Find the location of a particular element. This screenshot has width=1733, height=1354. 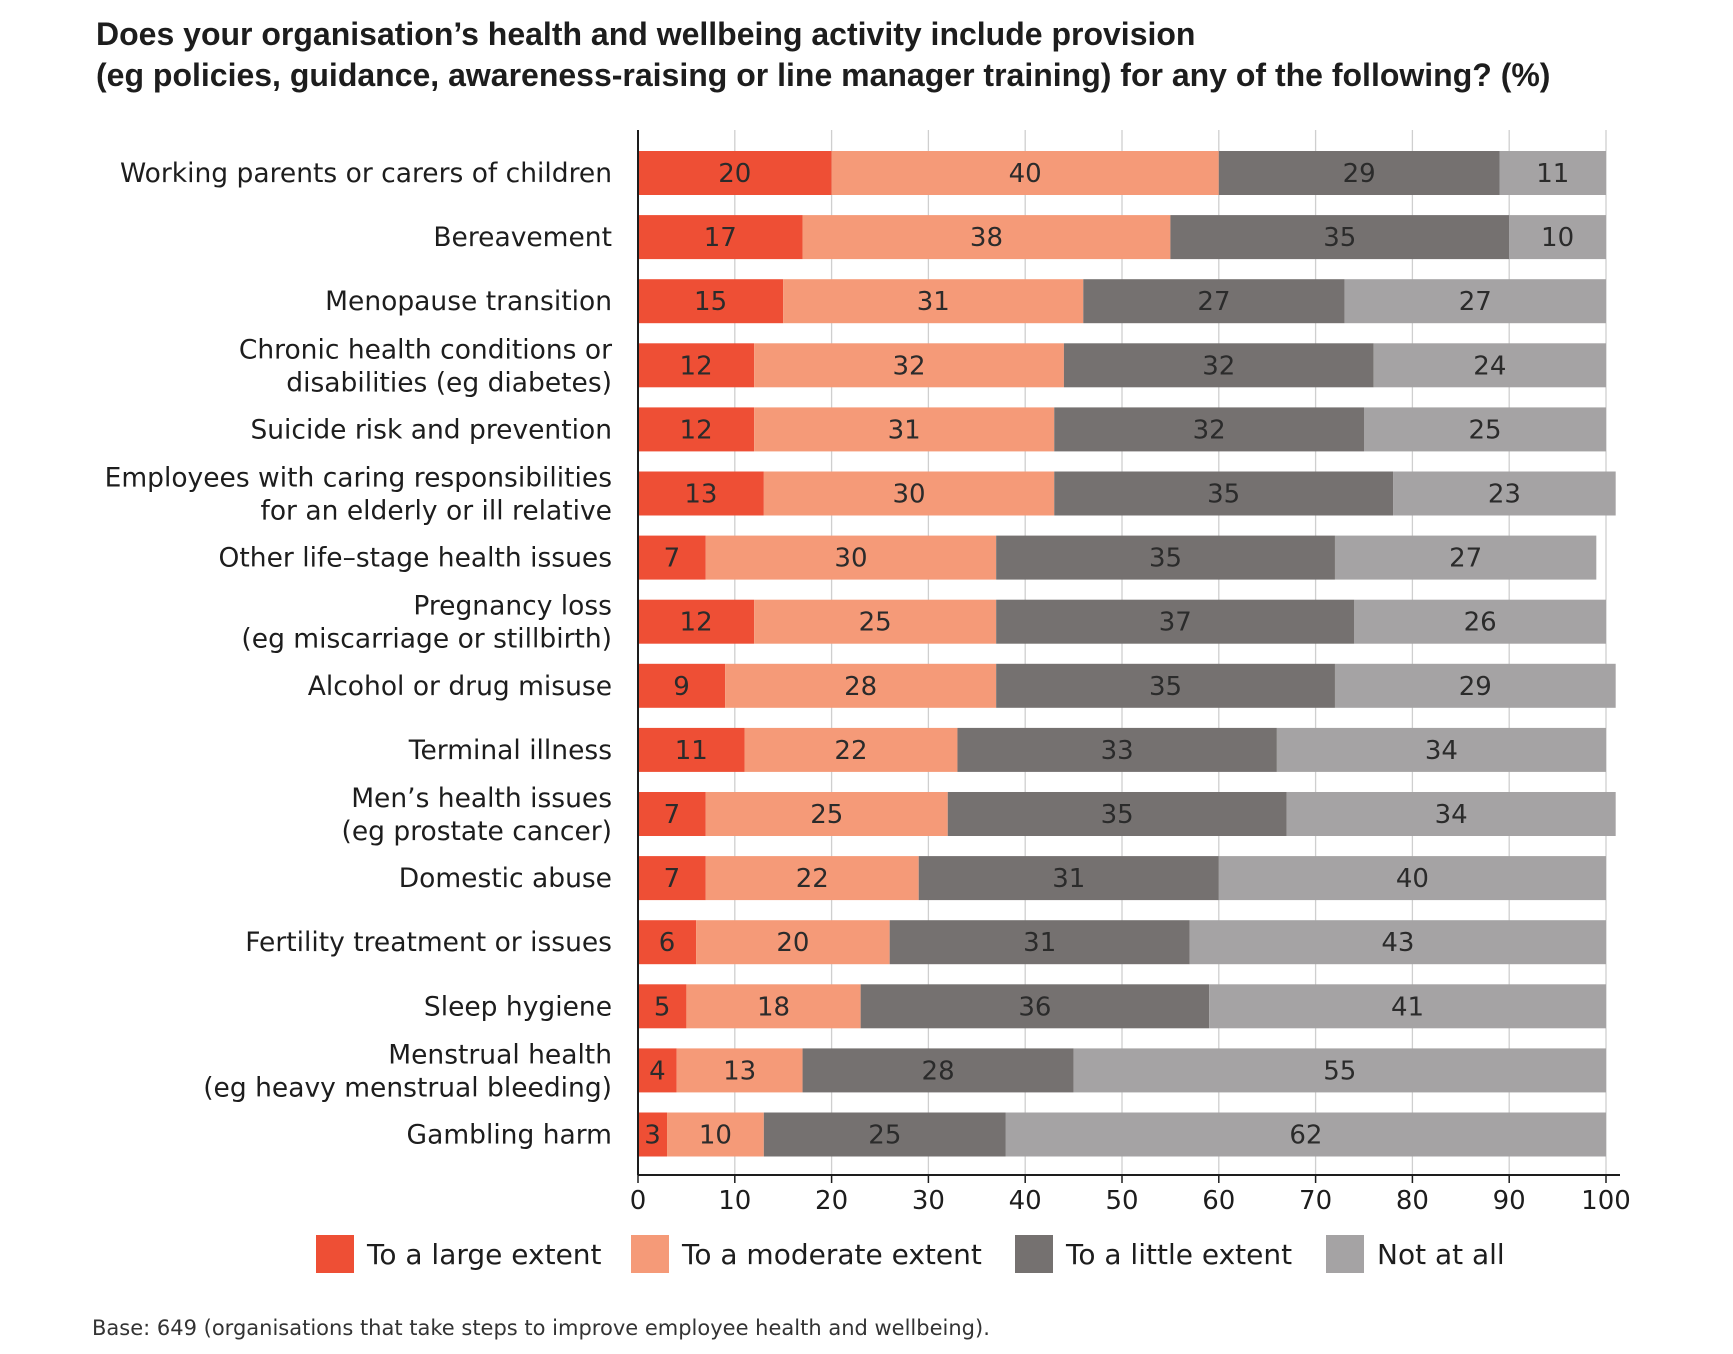

category-label-line: Domestic abuse is located at coordinates (505, 878).